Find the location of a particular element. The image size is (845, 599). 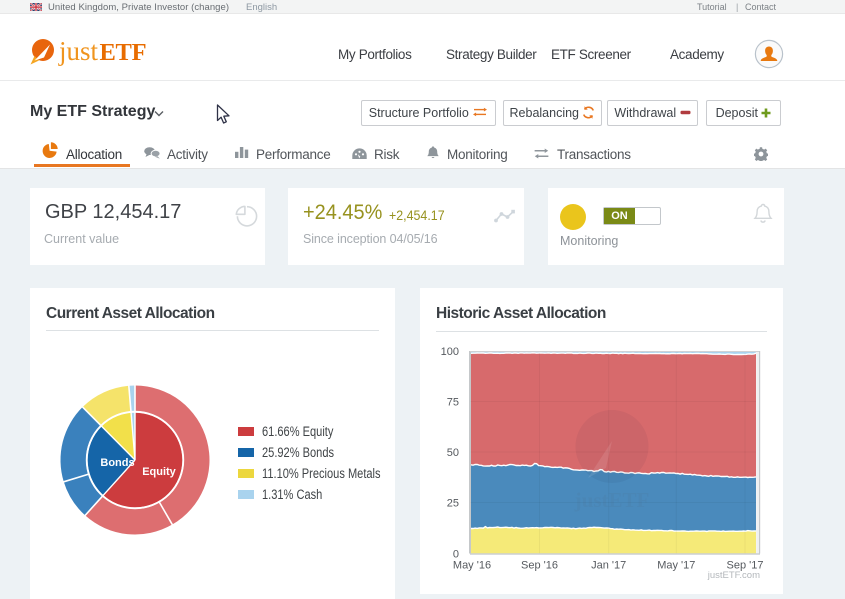

svg-text: 0 is located at coordinates (456, 555).